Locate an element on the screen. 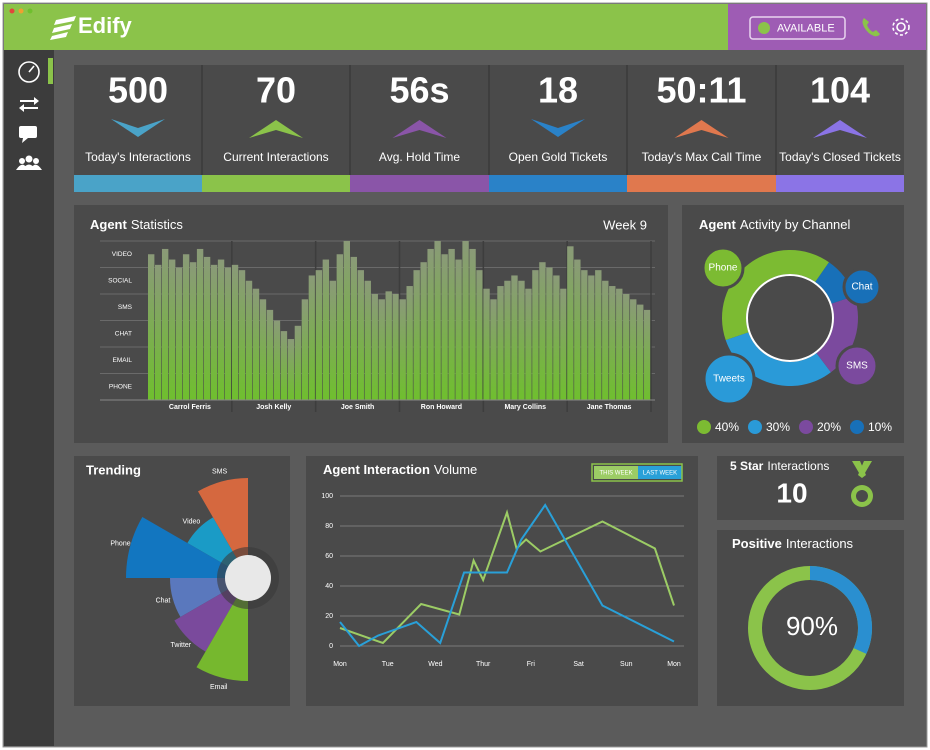  logo: Edify is located at coordinates (105, 25).